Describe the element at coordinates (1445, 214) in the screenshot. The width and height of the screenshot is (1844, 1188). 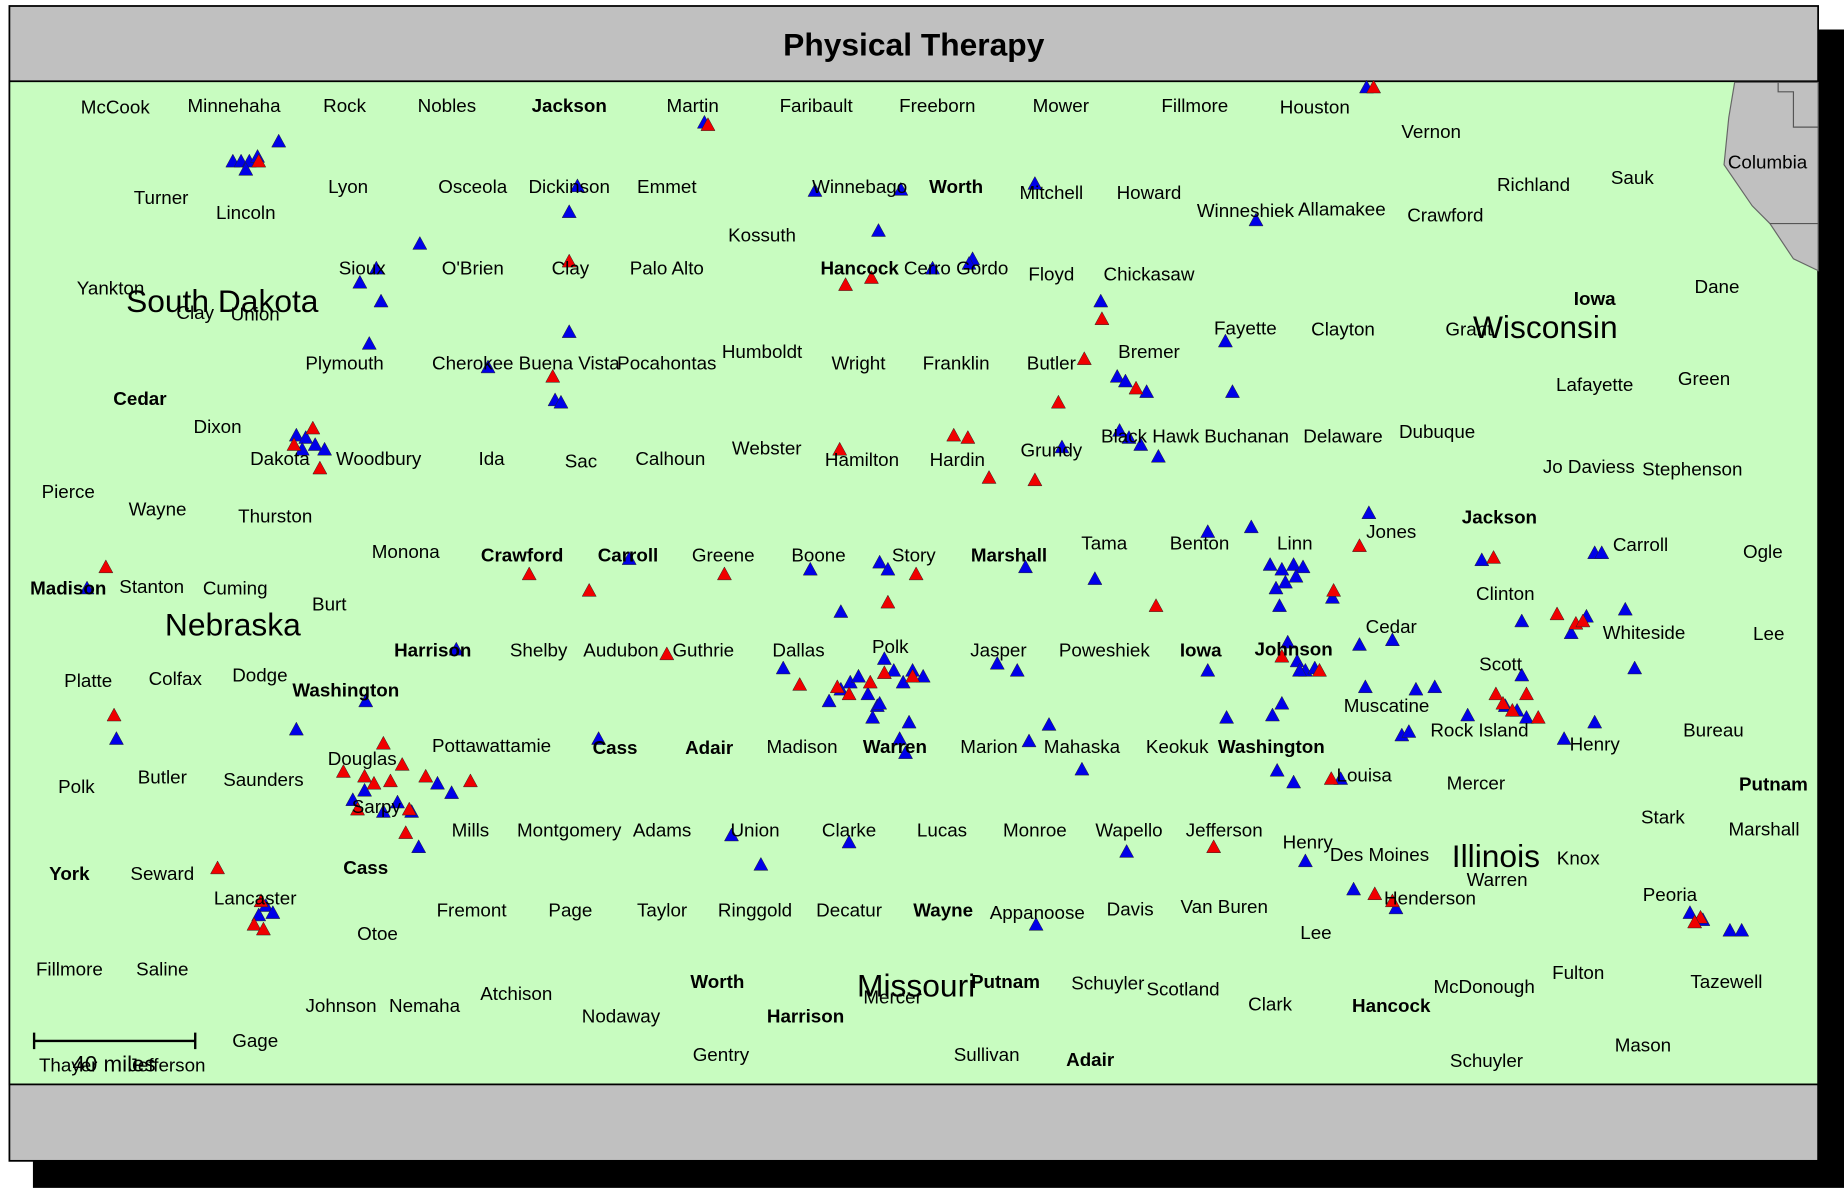
I see `county-label: Crawford` at that location.